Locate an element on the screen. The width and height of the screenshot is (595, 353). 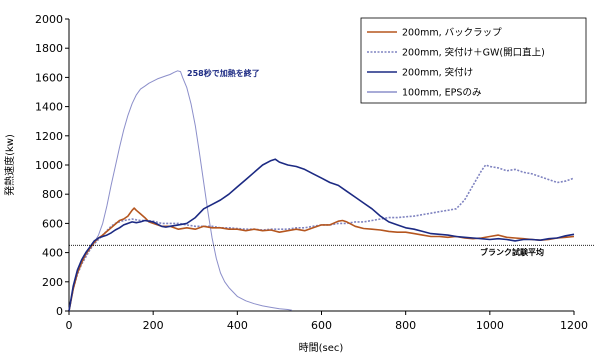
x-tick-label: 0 is located at coordinates (69, 325).